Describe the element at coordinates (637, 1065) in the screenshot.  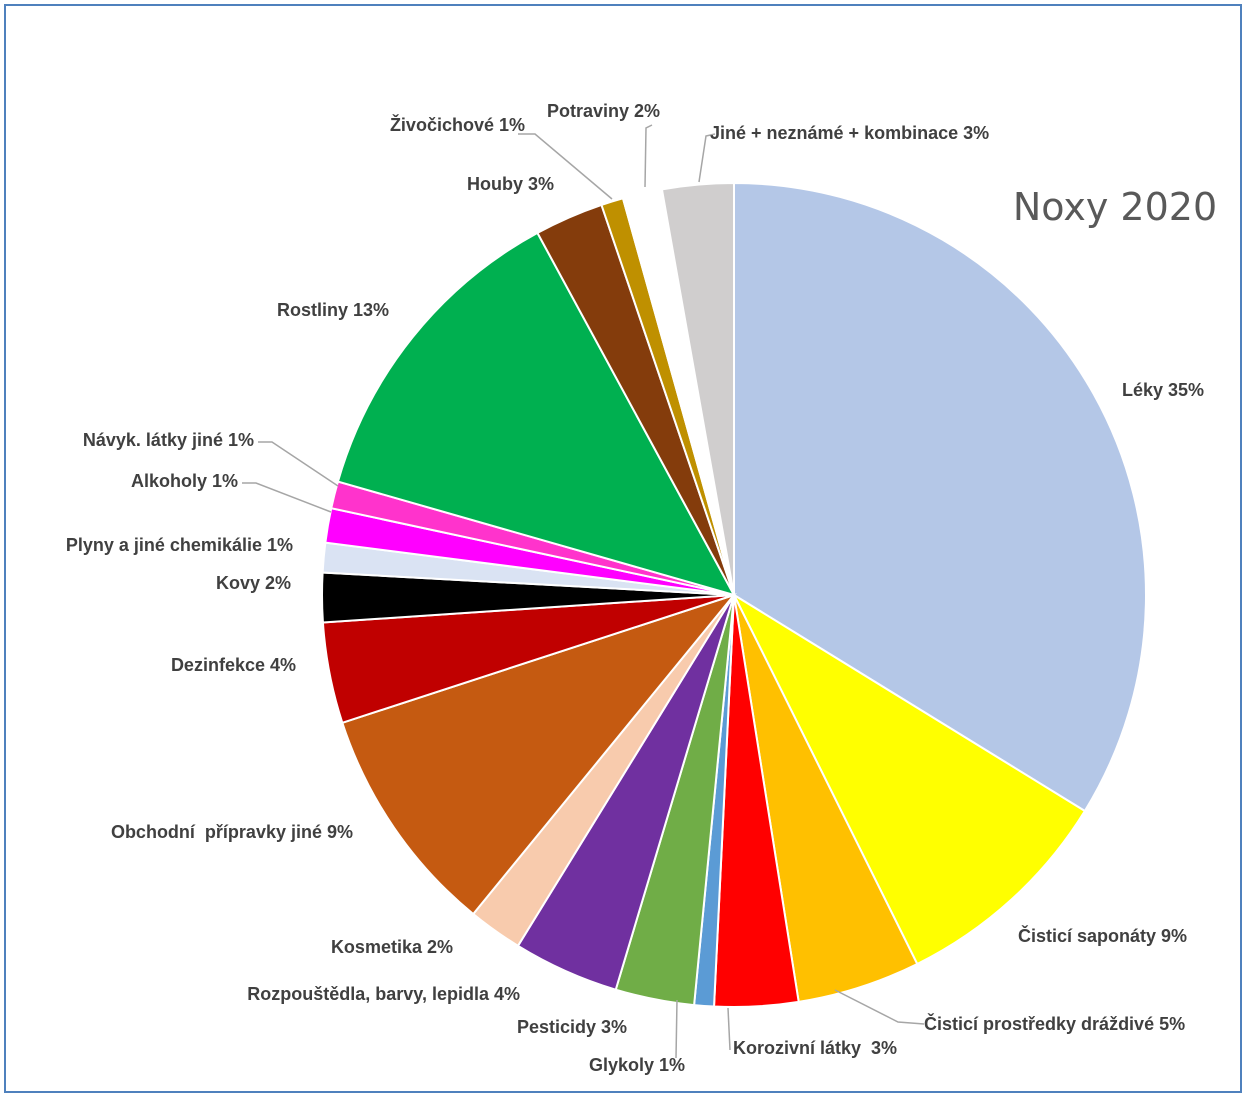
I see `slice-label: Glykoly 1%` at that location.